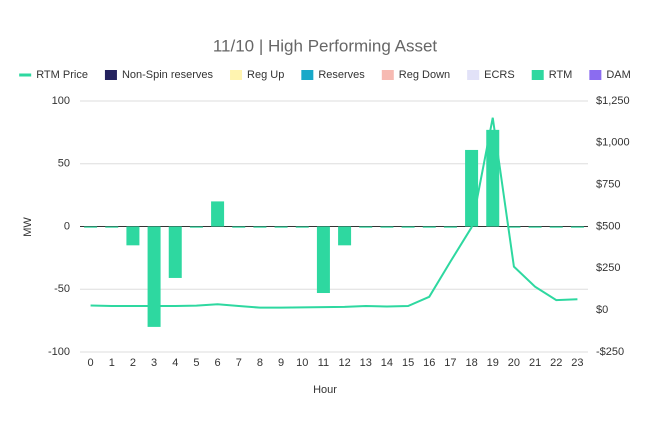 The width and height of the screenshot is (650, 433). What do you see at coordinates (366, 363) in the screenshot?
I see `x-tick-label: 13` at bounding box center [366, 363].